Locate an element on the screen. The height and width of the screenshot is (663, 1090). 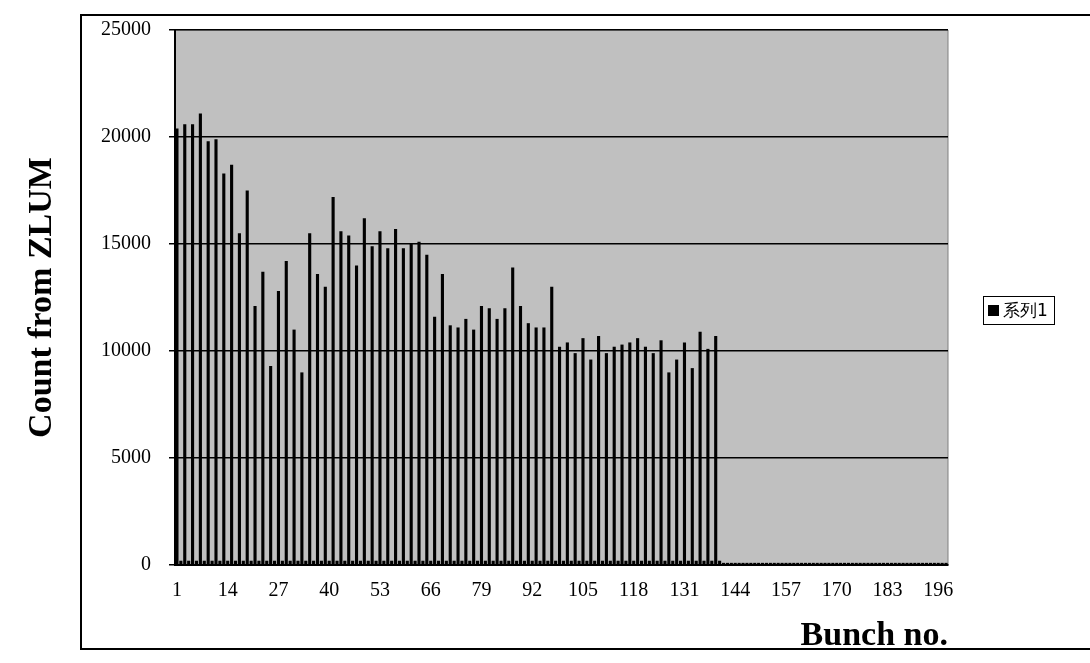
x-tick-label: 1 is located at coordinates (176, 589).